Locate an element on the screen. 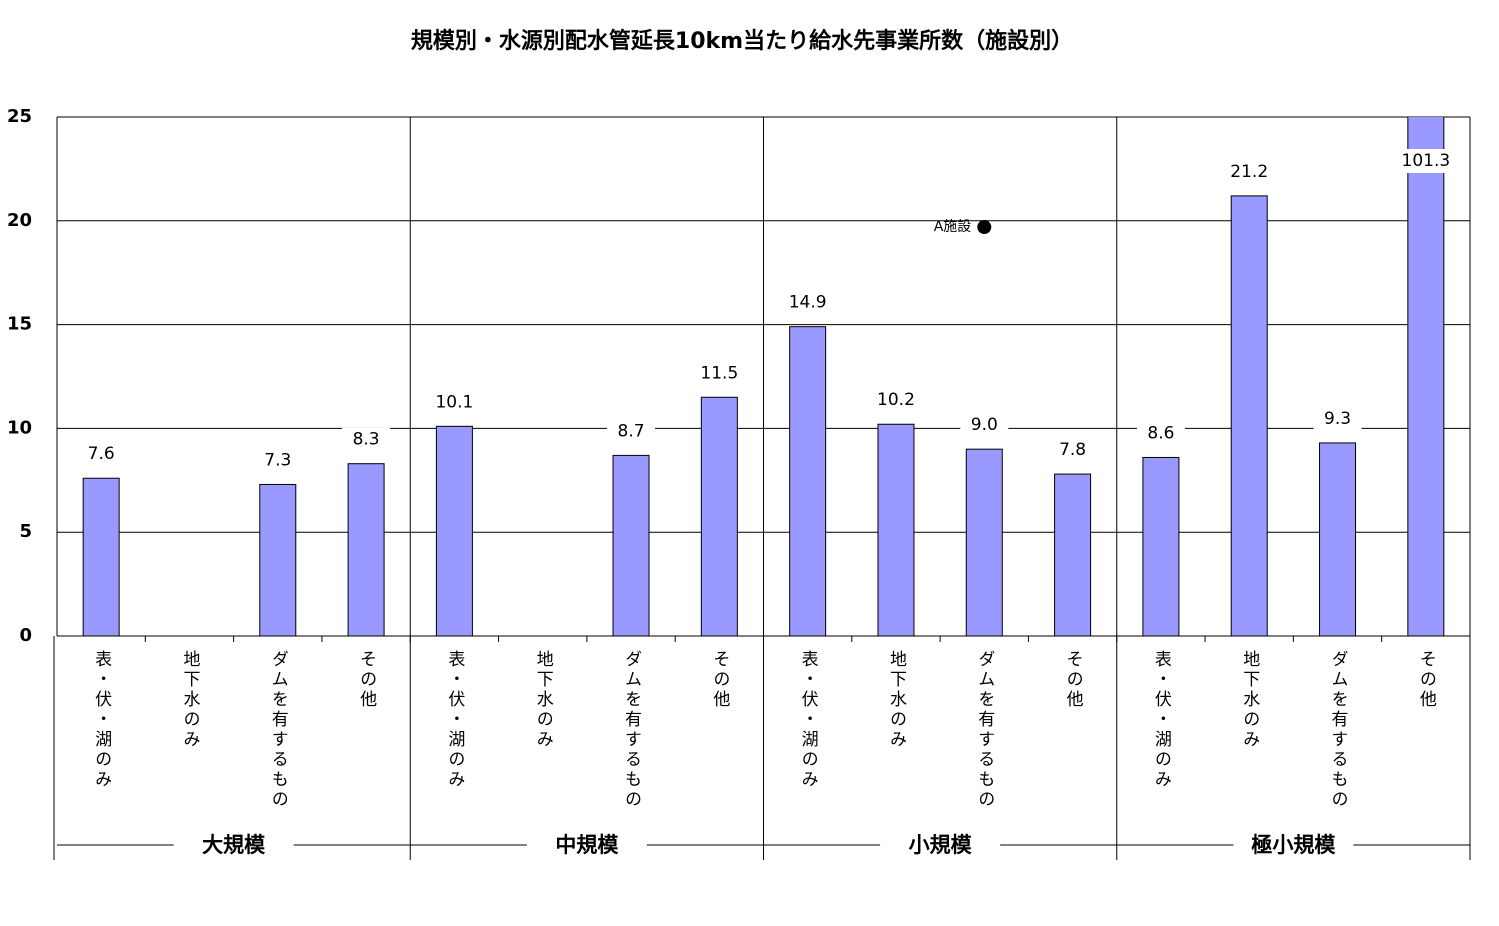 This screenshot has height=926, width=1499. value-label: 10.2 is located at coordinates (896, 400).